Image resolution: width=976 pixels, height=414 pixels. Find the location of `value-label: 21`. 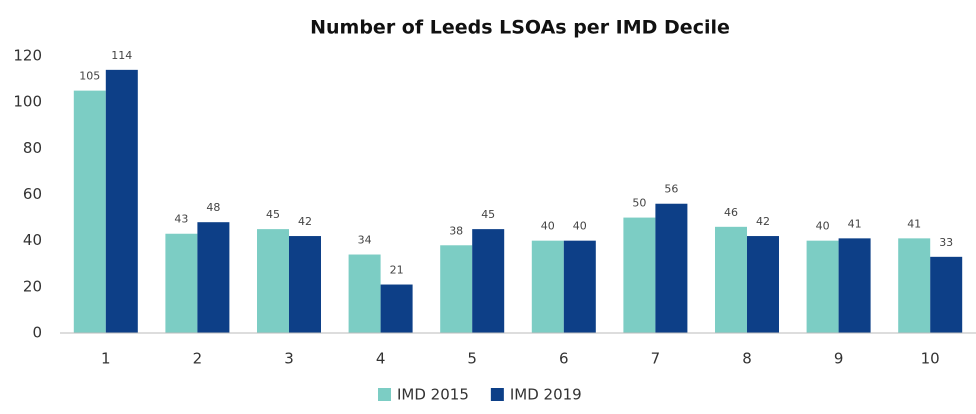

value-label: 21 is located at coordinates (397, 270).